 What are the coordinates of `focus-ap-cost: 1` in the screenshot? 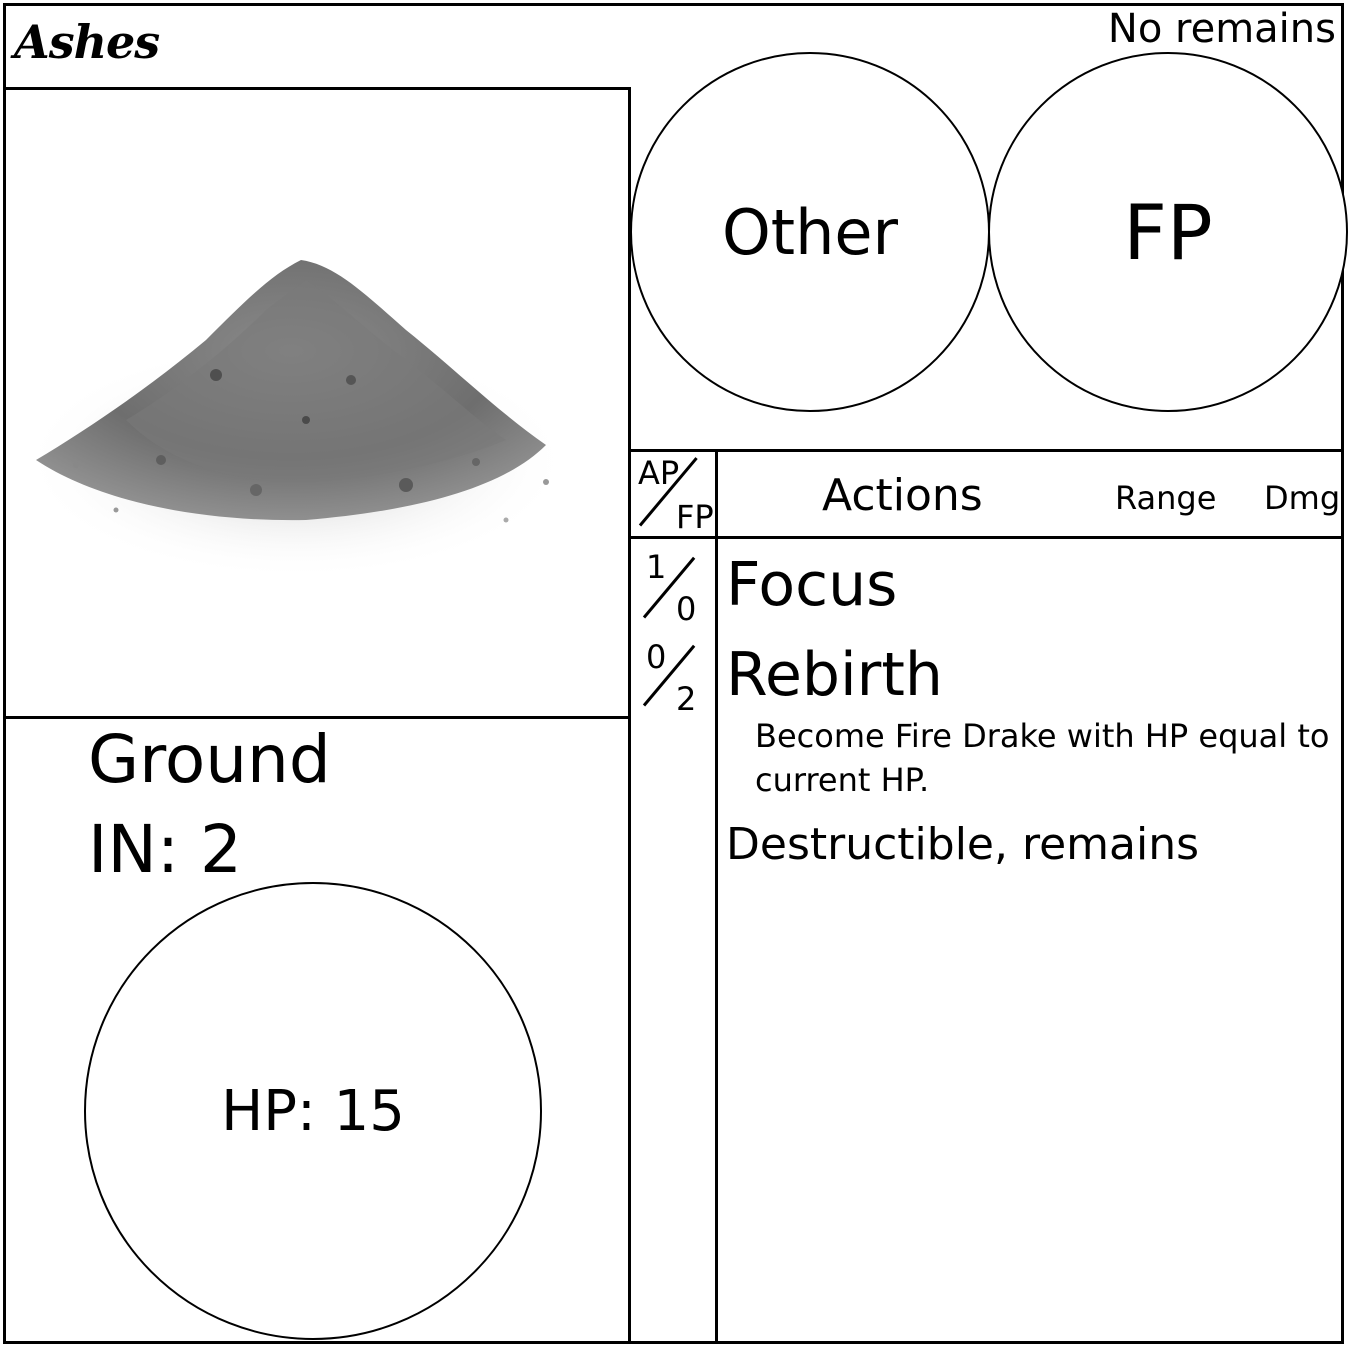 It's located at (656, 567).